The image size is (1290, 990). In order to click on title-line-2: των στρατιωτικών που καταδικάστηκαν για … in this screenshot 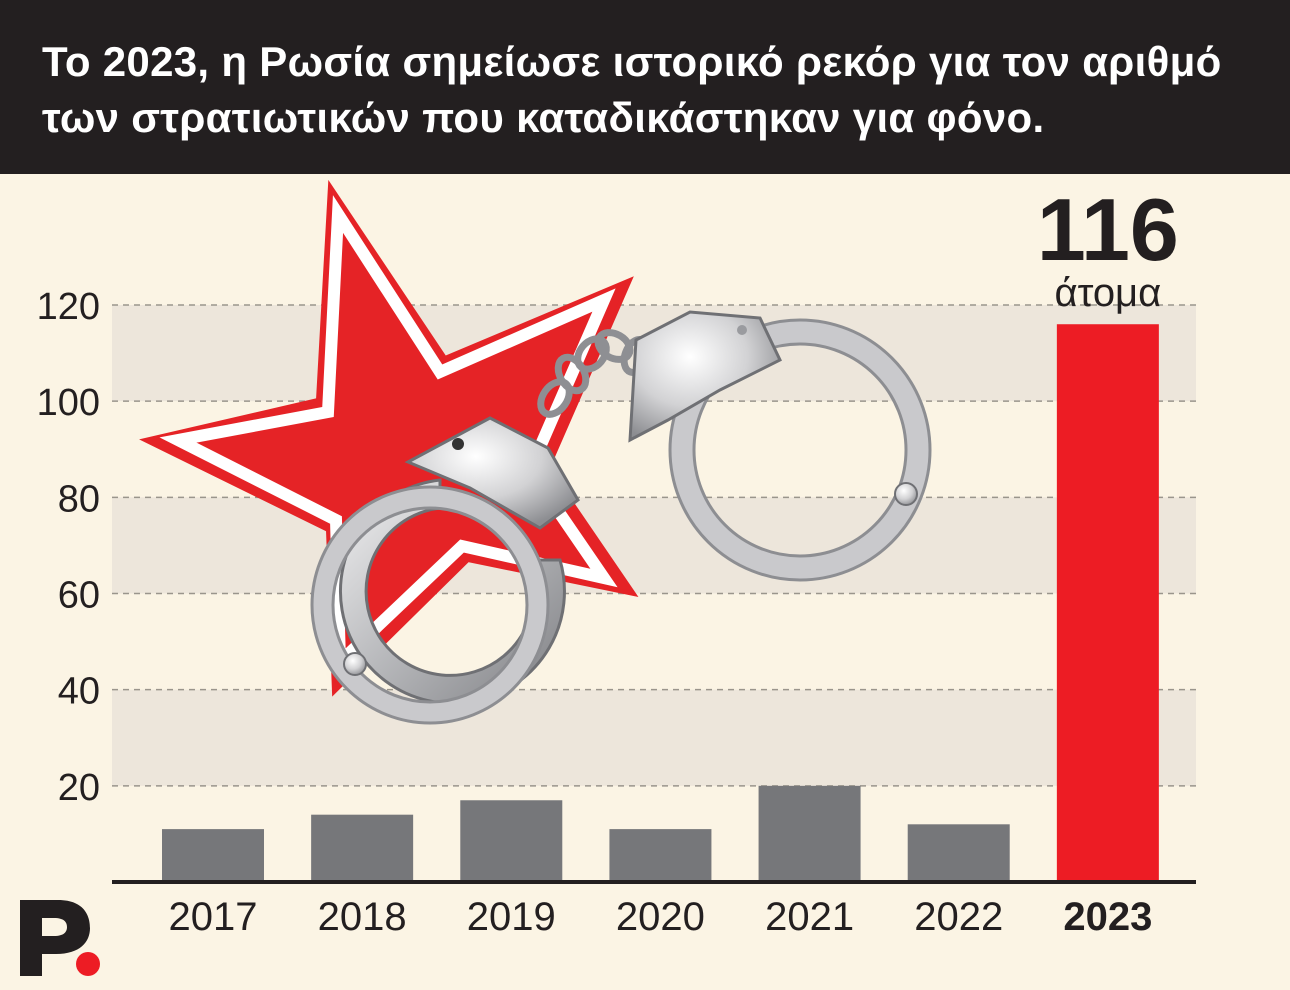, I will do `click(543, 117)`.